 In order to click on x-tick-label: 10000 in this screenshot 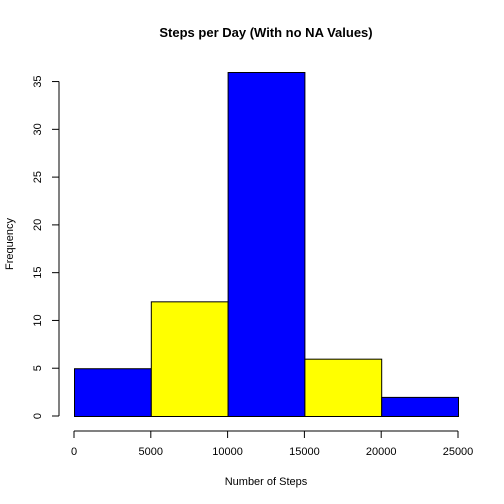, I will do `click(227, 452)`.